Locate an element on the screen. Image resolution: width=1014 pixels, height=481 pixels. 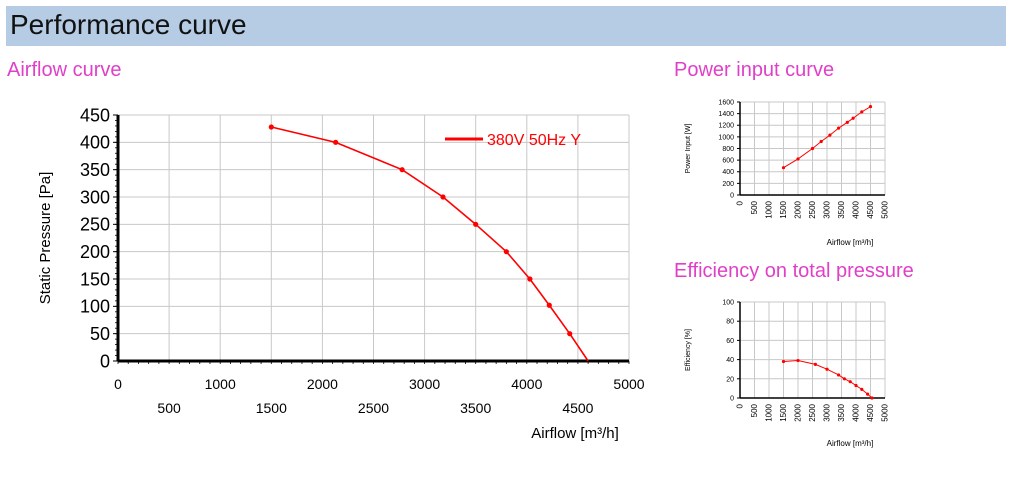
efficiency-y-tick-label: 80 is located at coordinates (730, 322).